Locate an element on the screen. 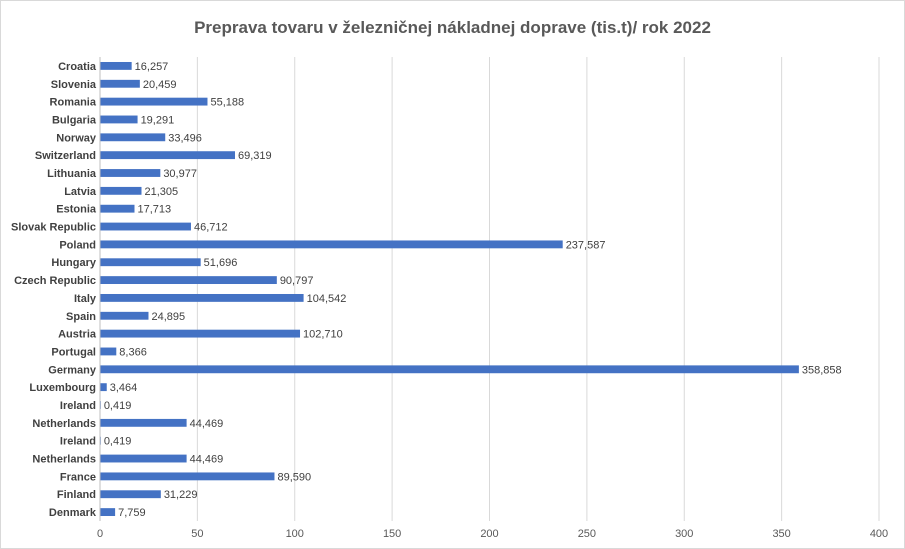  data-label: 20,459 is located at coordinates (160, 85).